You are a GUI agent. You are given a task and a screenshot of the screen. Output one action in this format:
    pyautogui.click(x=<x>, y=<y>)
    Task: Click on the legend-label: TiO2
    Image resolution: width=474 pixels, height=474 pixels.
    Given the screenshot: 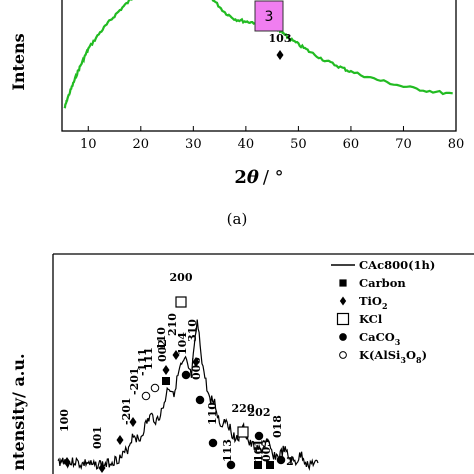 What is the action you would take?
    pyautogui.click(x=373, y=302)
    